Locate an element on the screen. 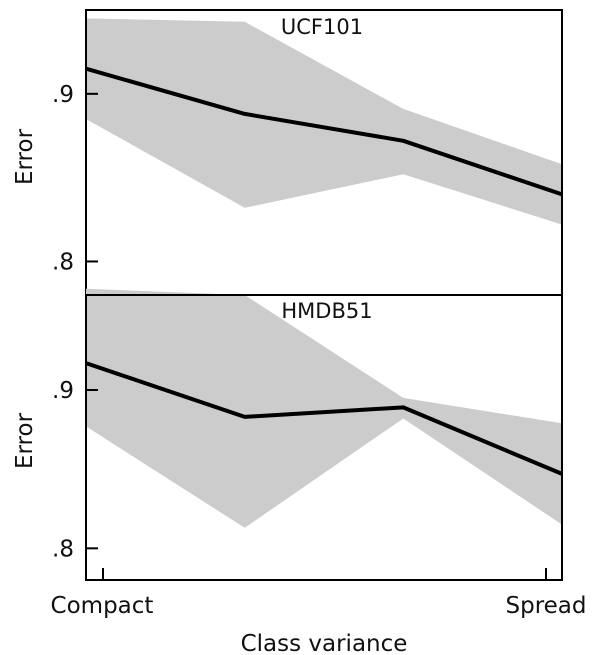  panel-title: UCF101 is located at coordinates (322, 27).